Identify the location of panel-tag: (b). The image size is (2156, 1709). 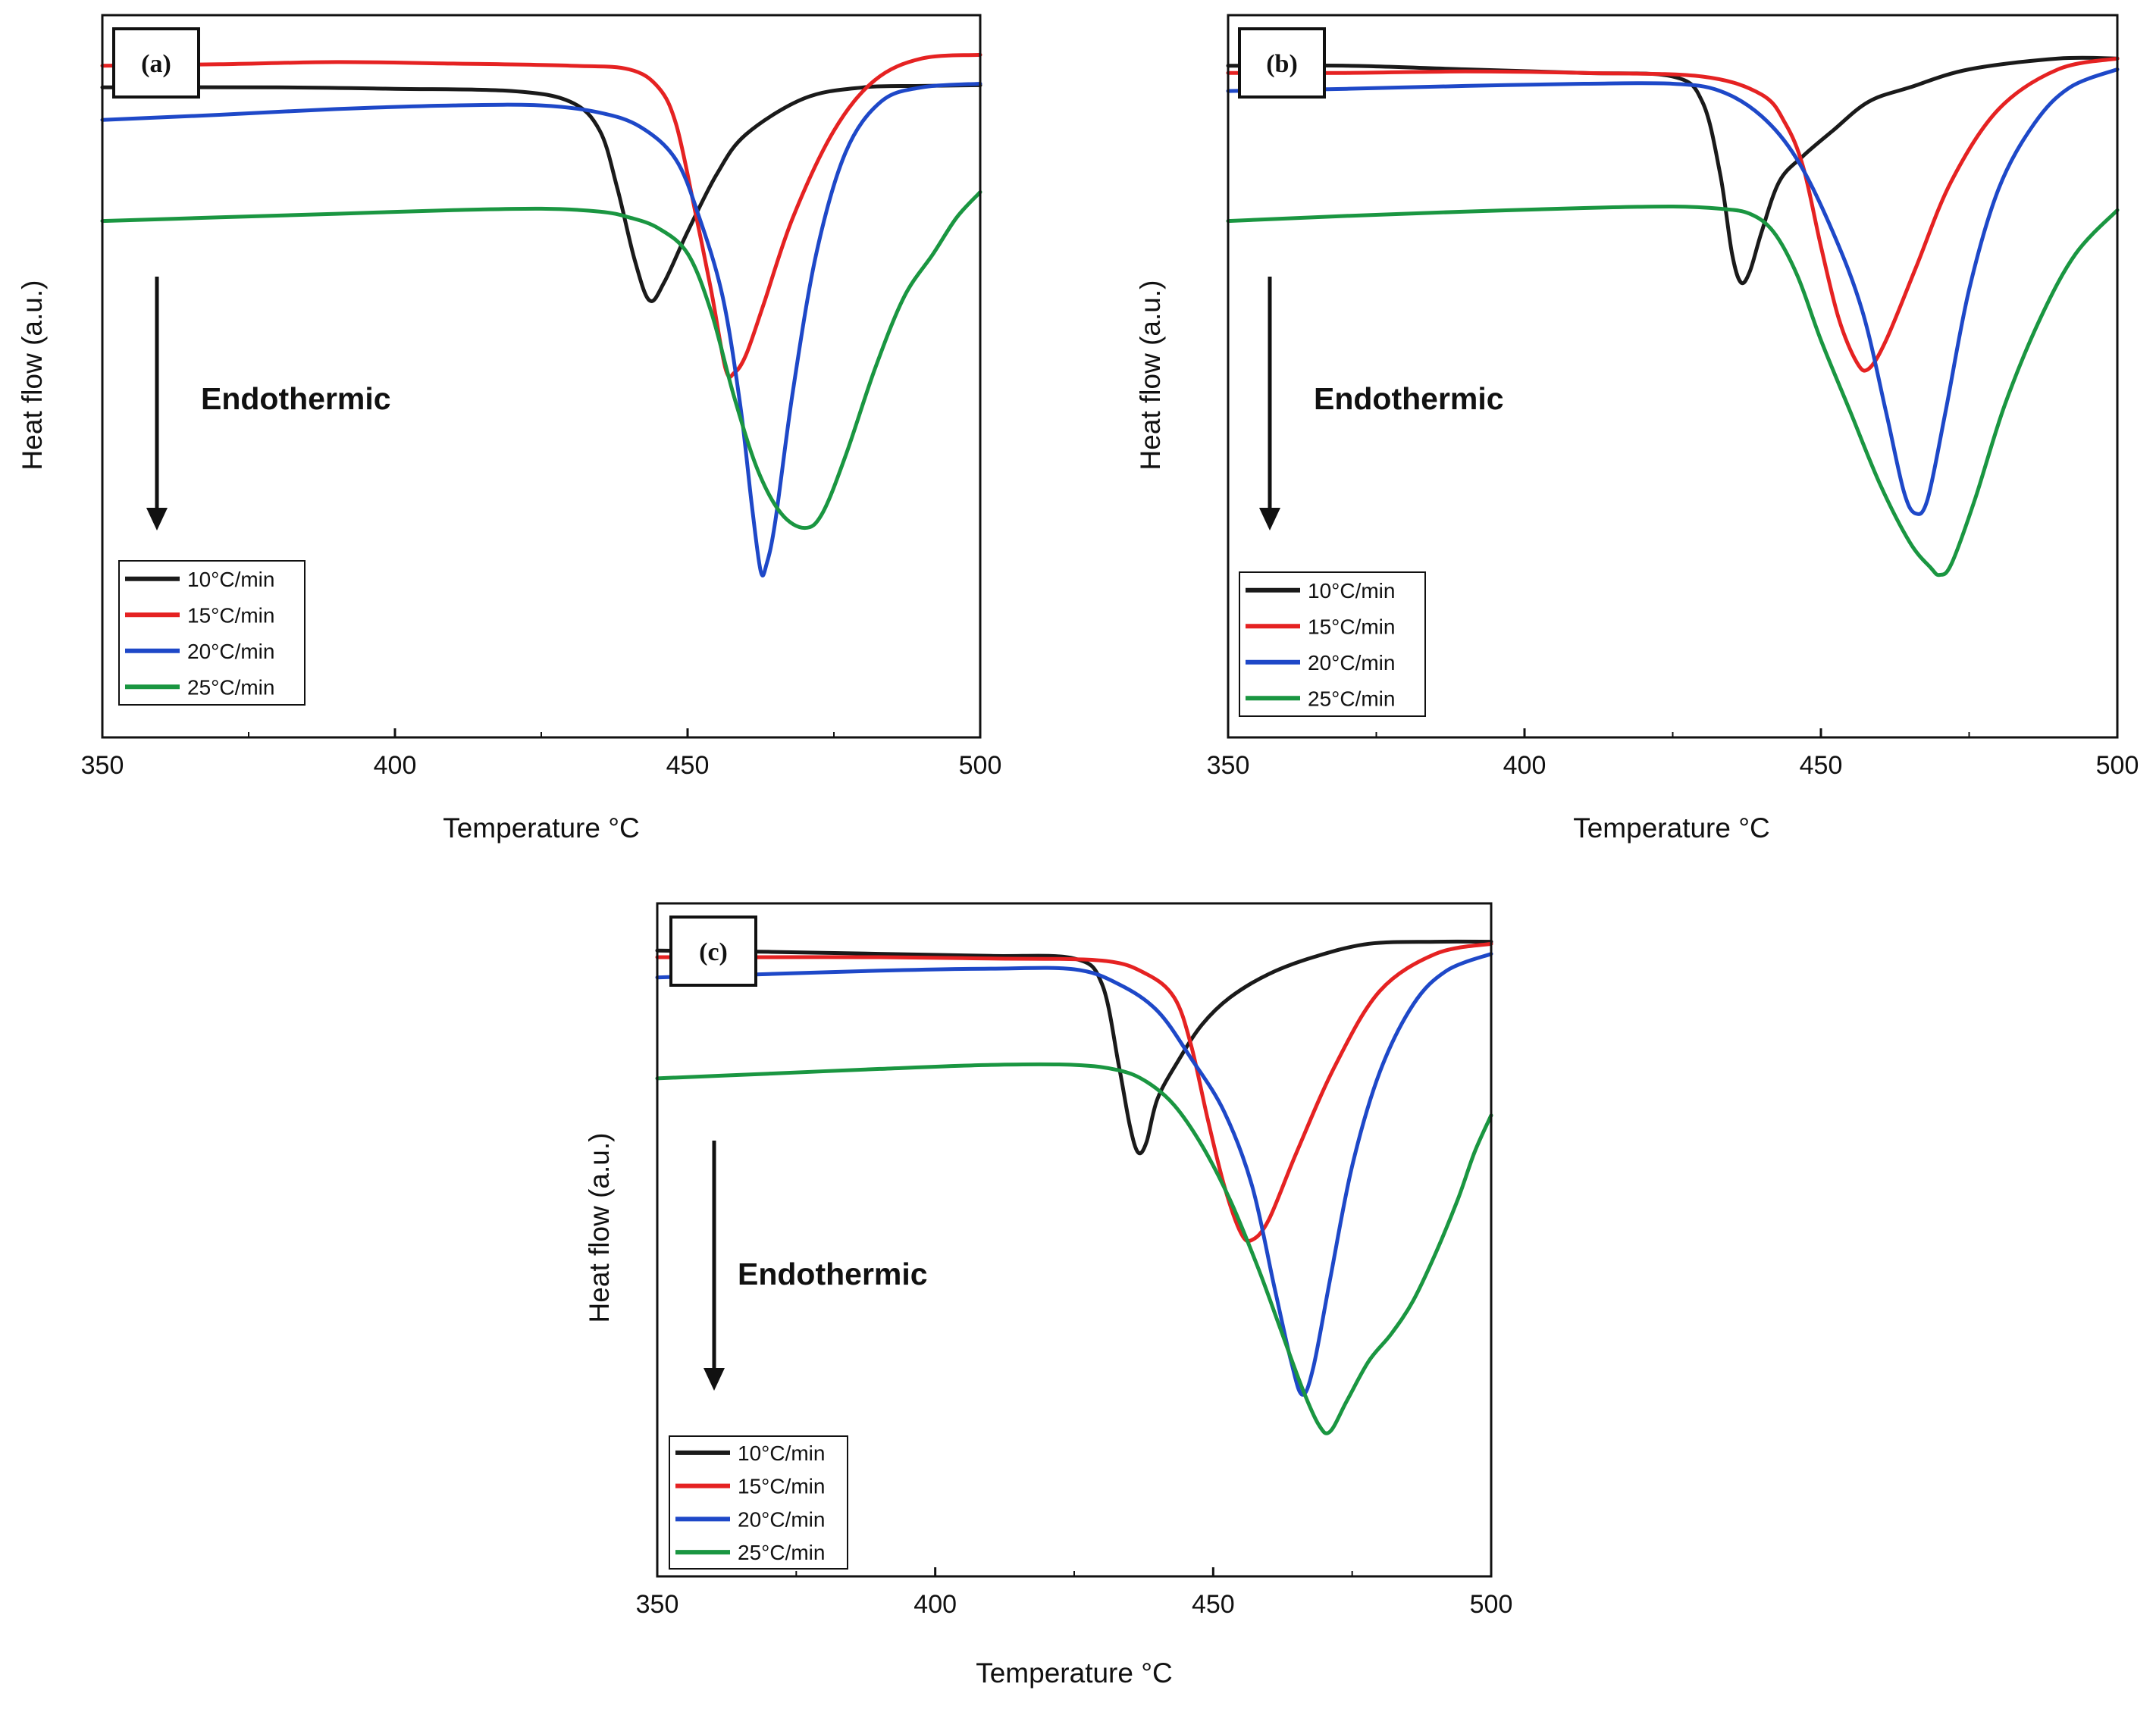
(1282, 64).